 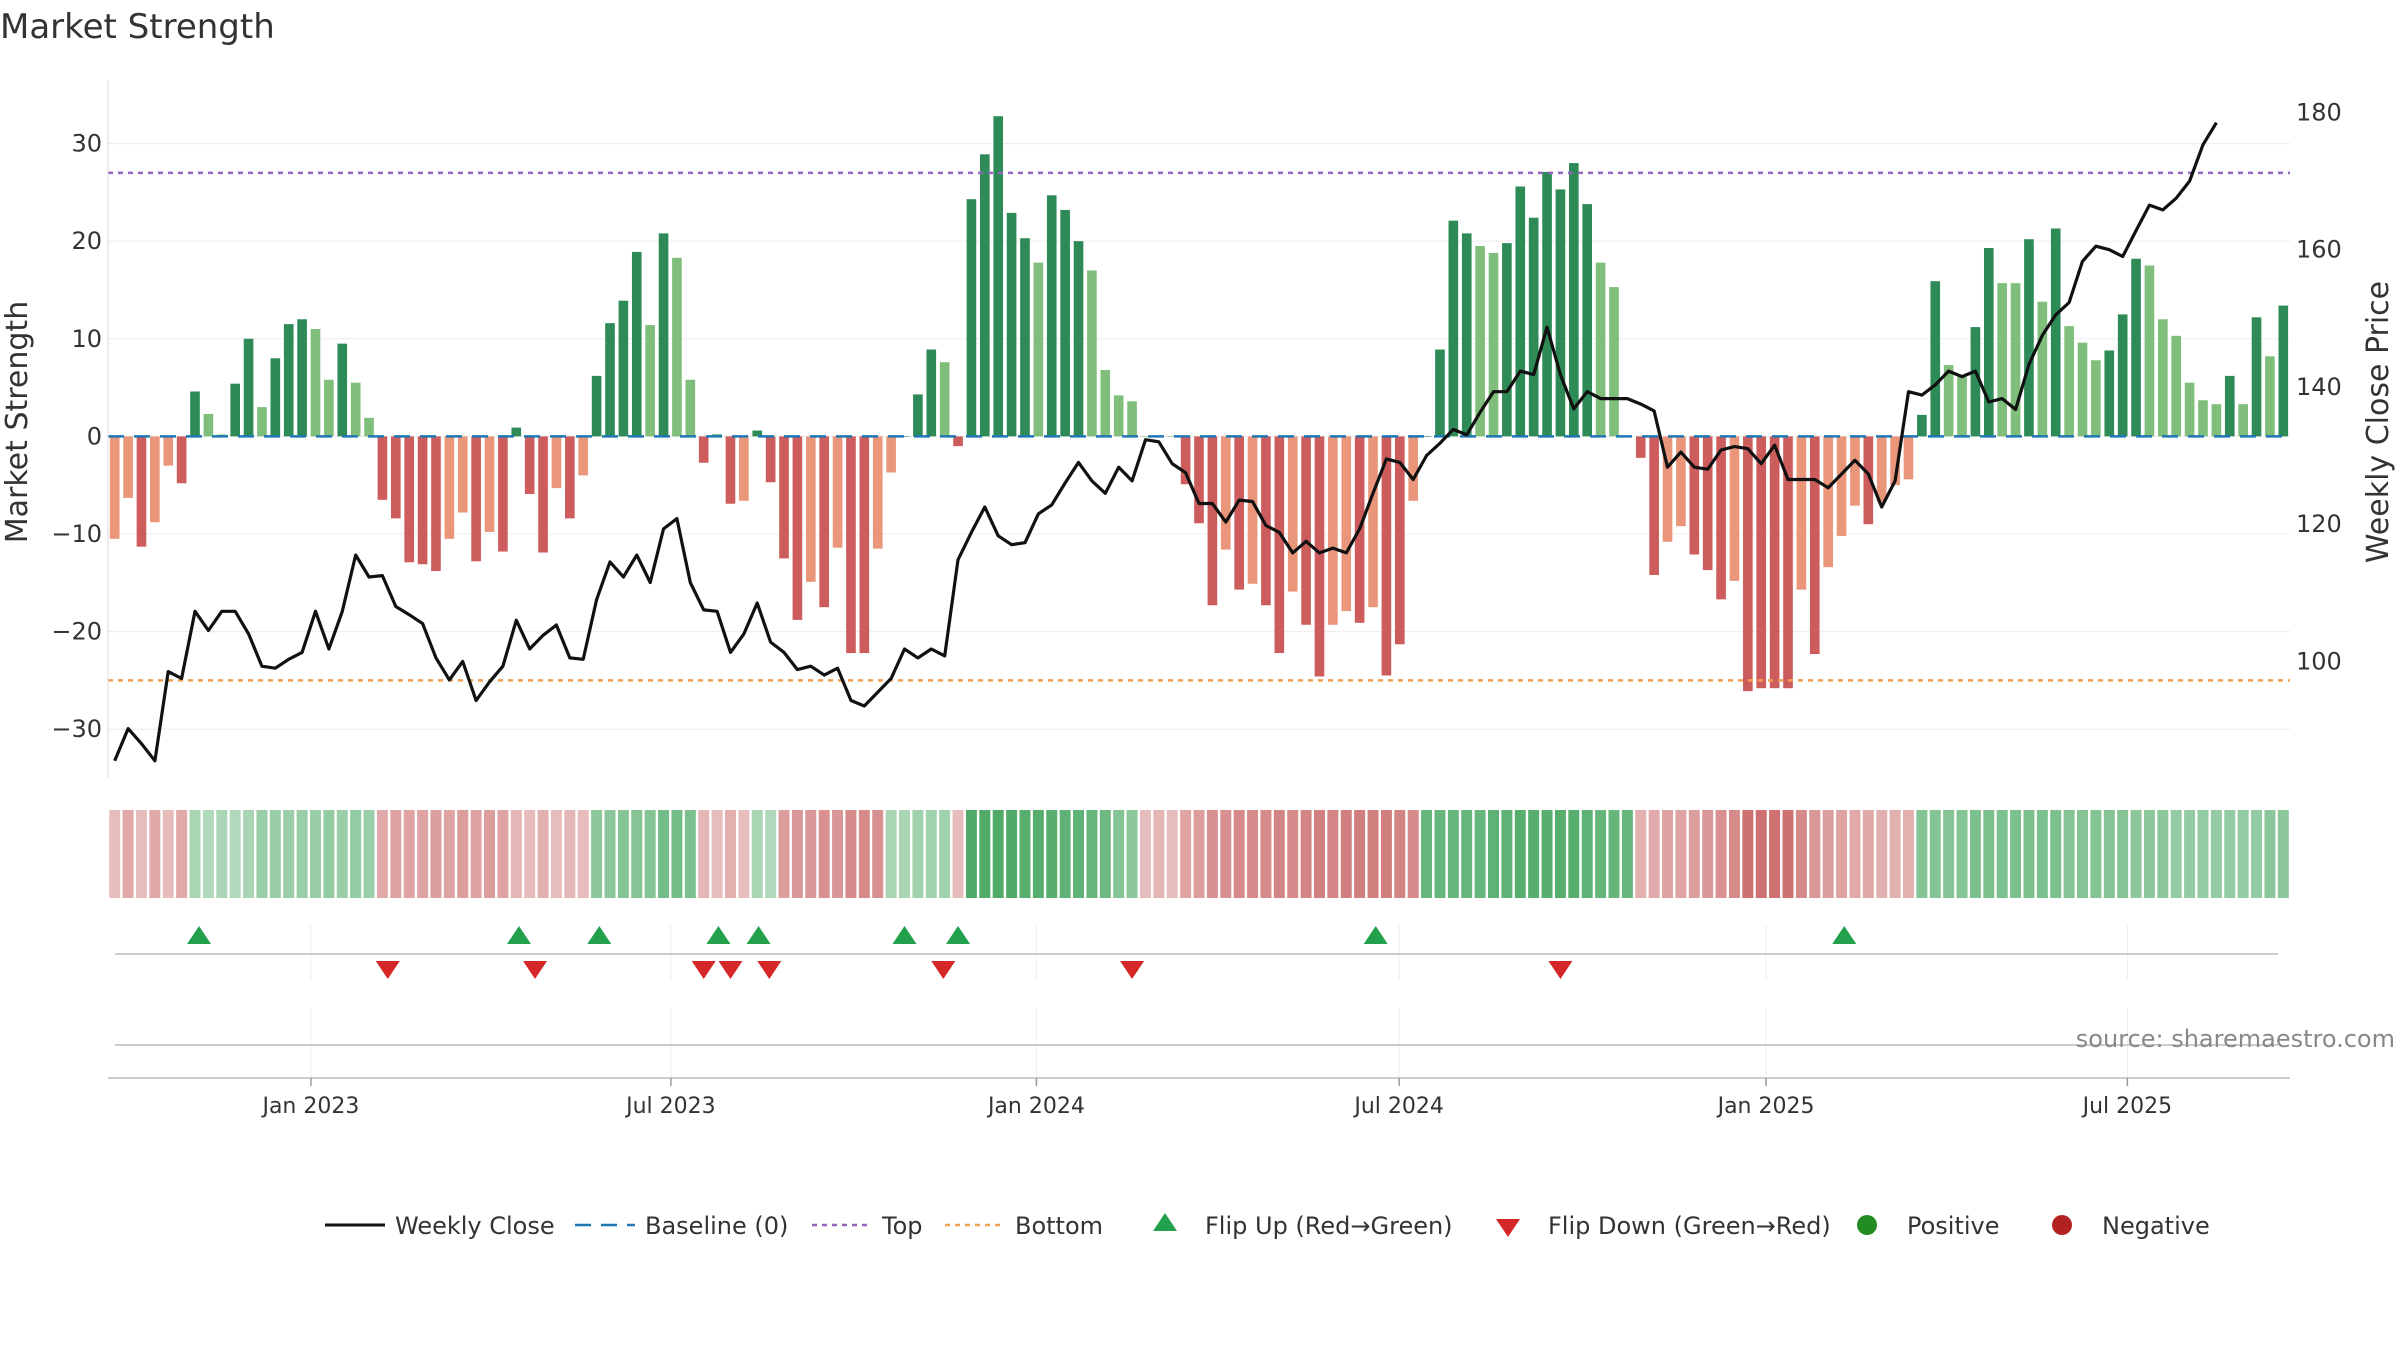 I want to click on chart-title: Market Strength, so click(x=137, y=27).